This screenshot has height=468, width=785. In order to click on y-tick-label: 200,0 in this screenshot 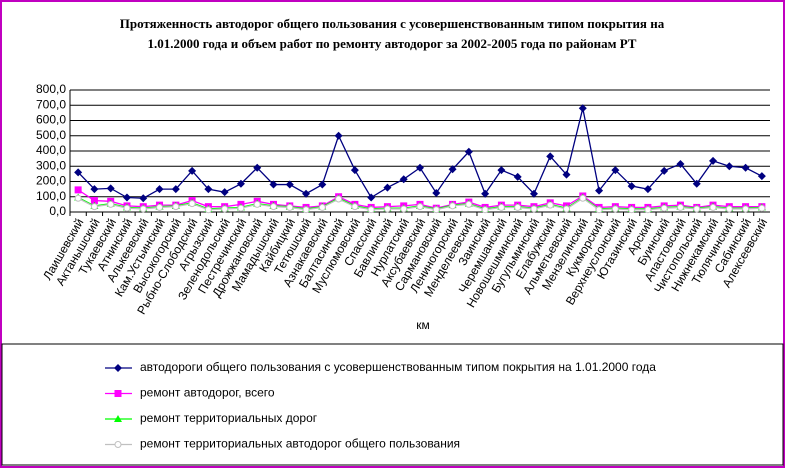, I will do `click(51, 181)`.